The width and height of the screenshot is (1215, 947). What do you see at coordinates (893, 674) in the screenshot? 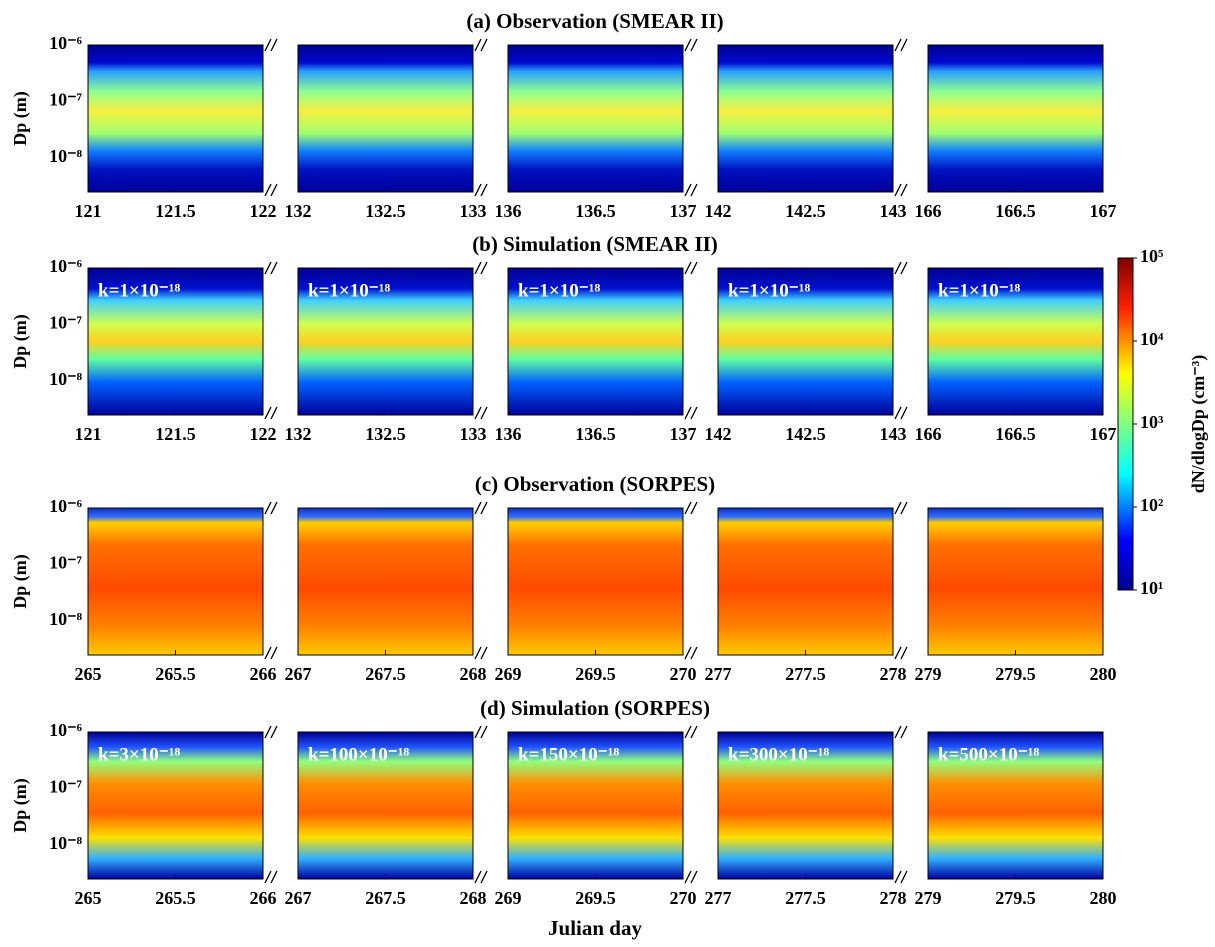
I see `x-tick-label: 278` at bounding box center [893, 674].